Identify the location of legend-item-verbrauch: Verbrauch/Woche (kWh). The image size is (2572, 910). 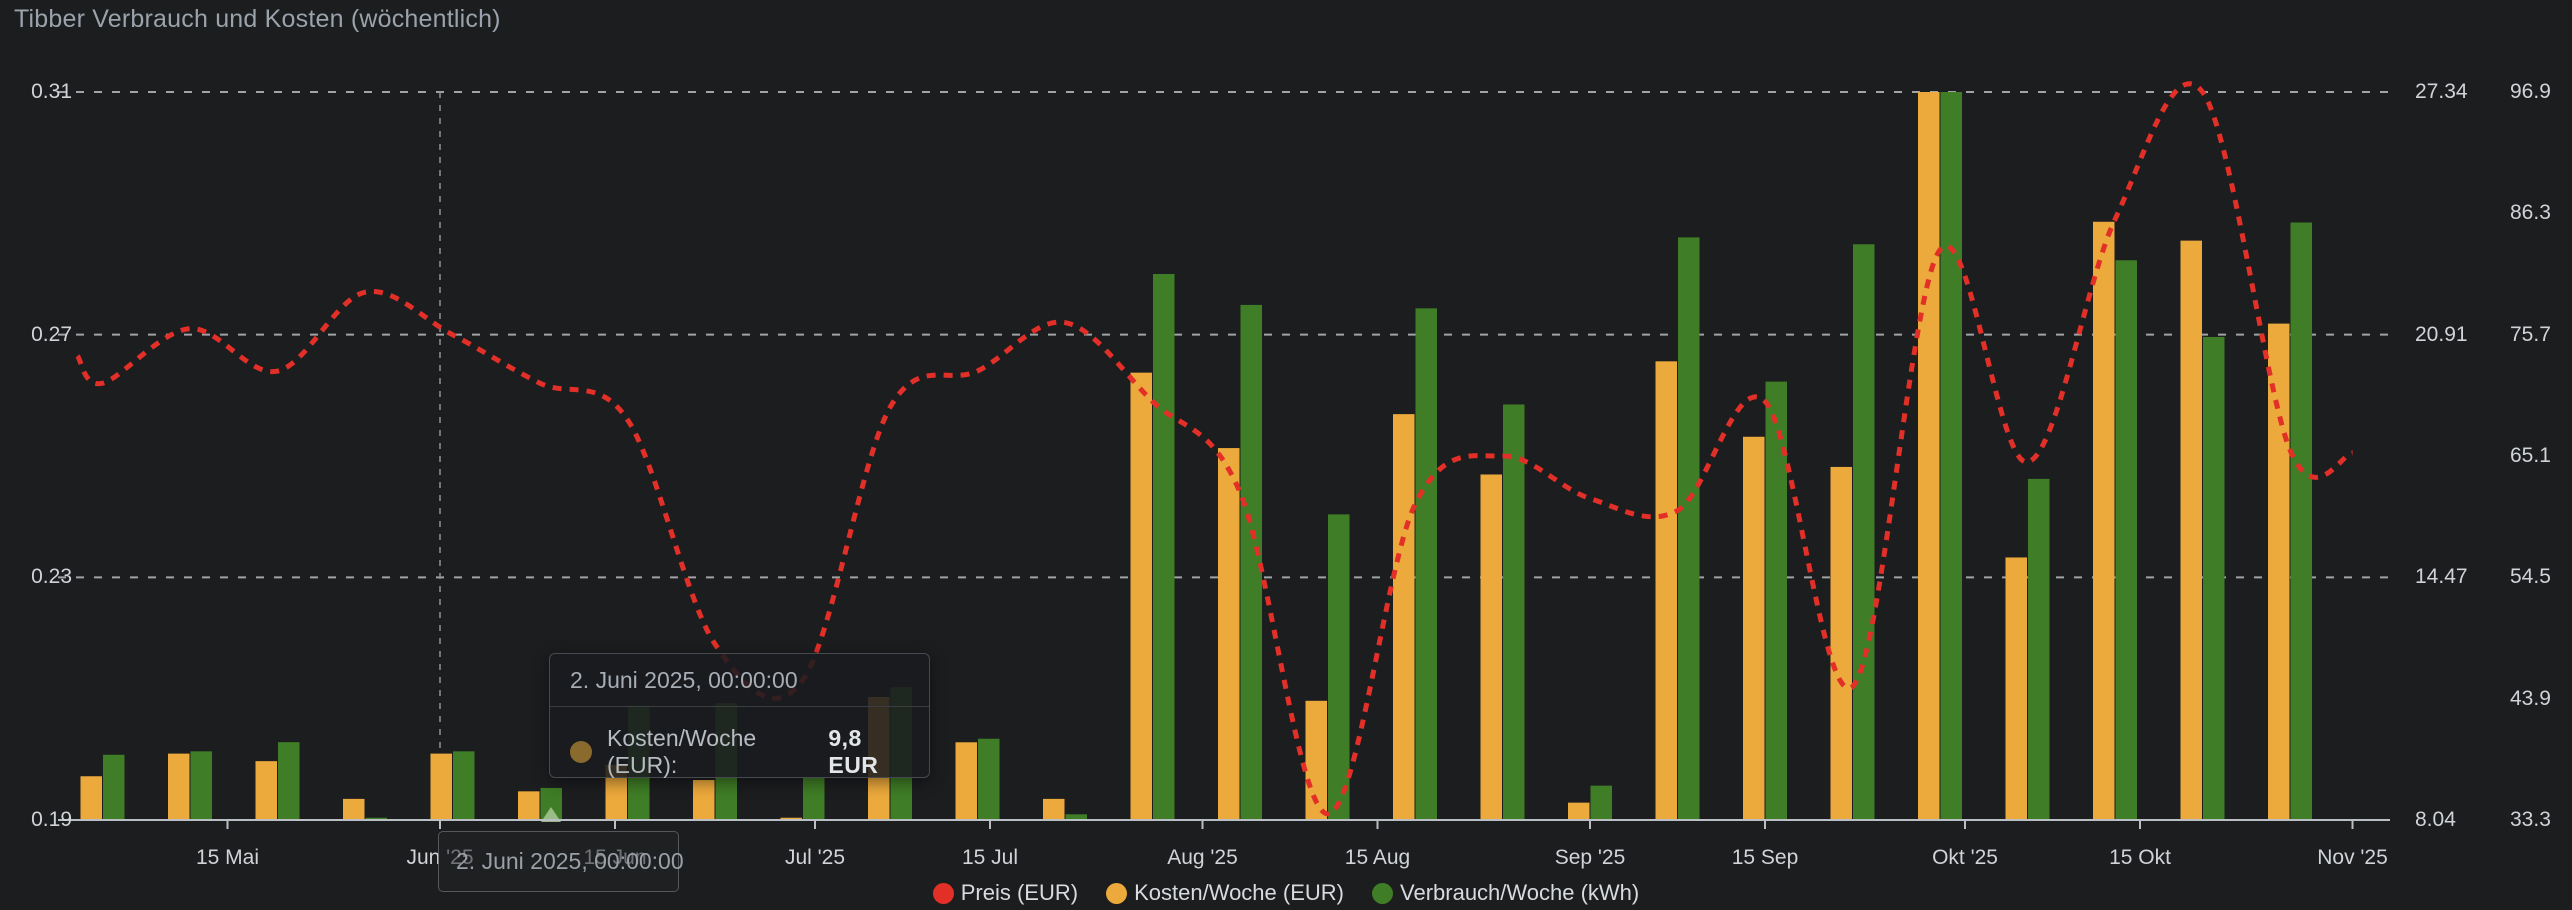
(1505, 893).